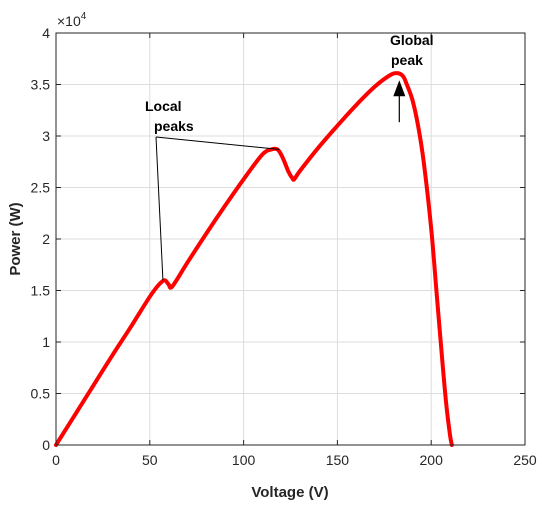 The height and width of the screenshot is (505, 550). I want to click on y-tick-label: 4, so click(46, 33).